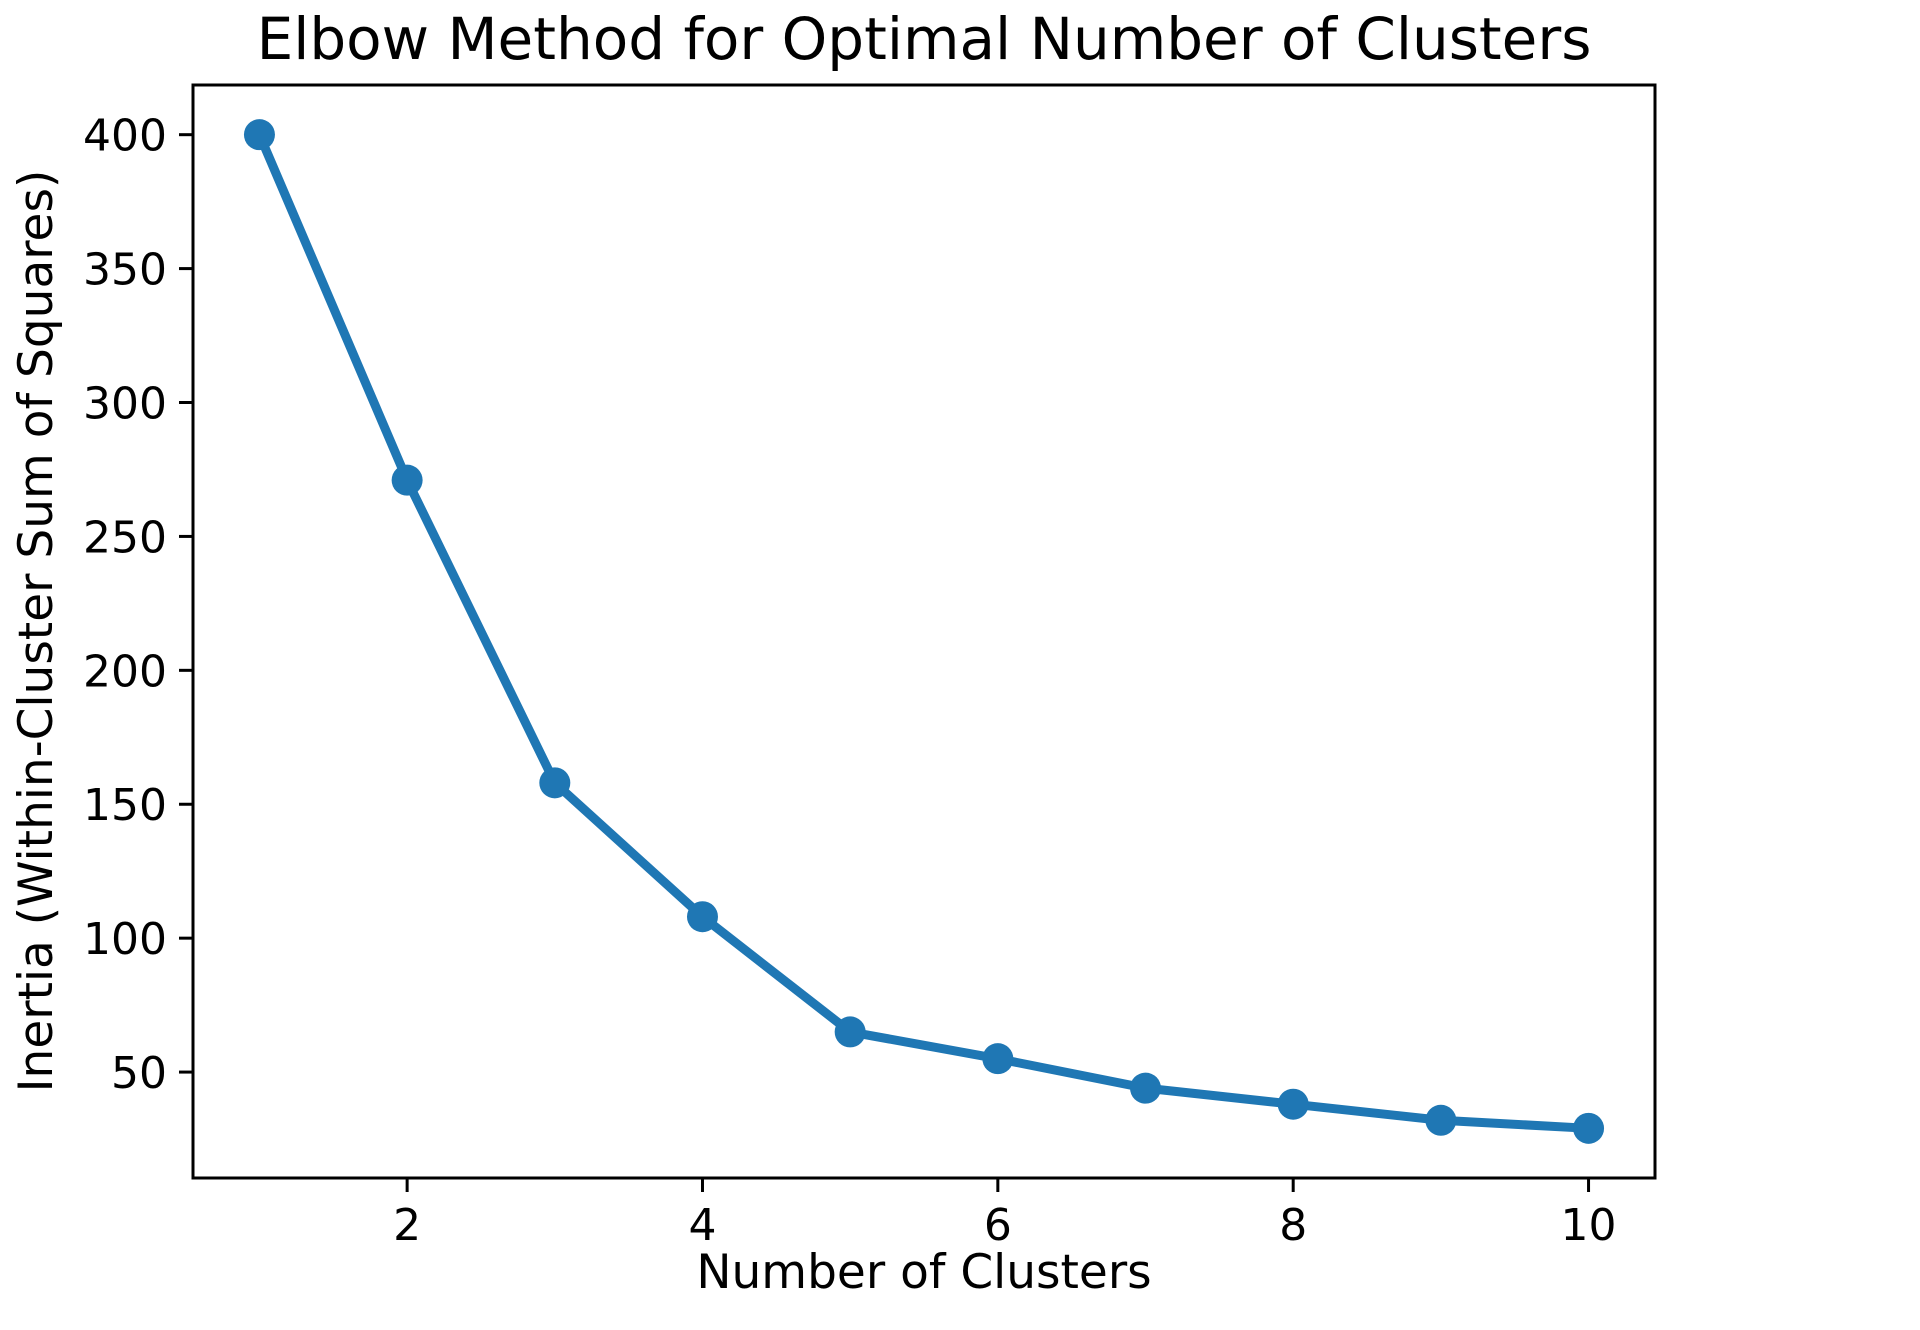  What do you see at coordinates (125, 136) in the screenshot?
I see `y-tick-label: 400` at bounding box center [125, 136].